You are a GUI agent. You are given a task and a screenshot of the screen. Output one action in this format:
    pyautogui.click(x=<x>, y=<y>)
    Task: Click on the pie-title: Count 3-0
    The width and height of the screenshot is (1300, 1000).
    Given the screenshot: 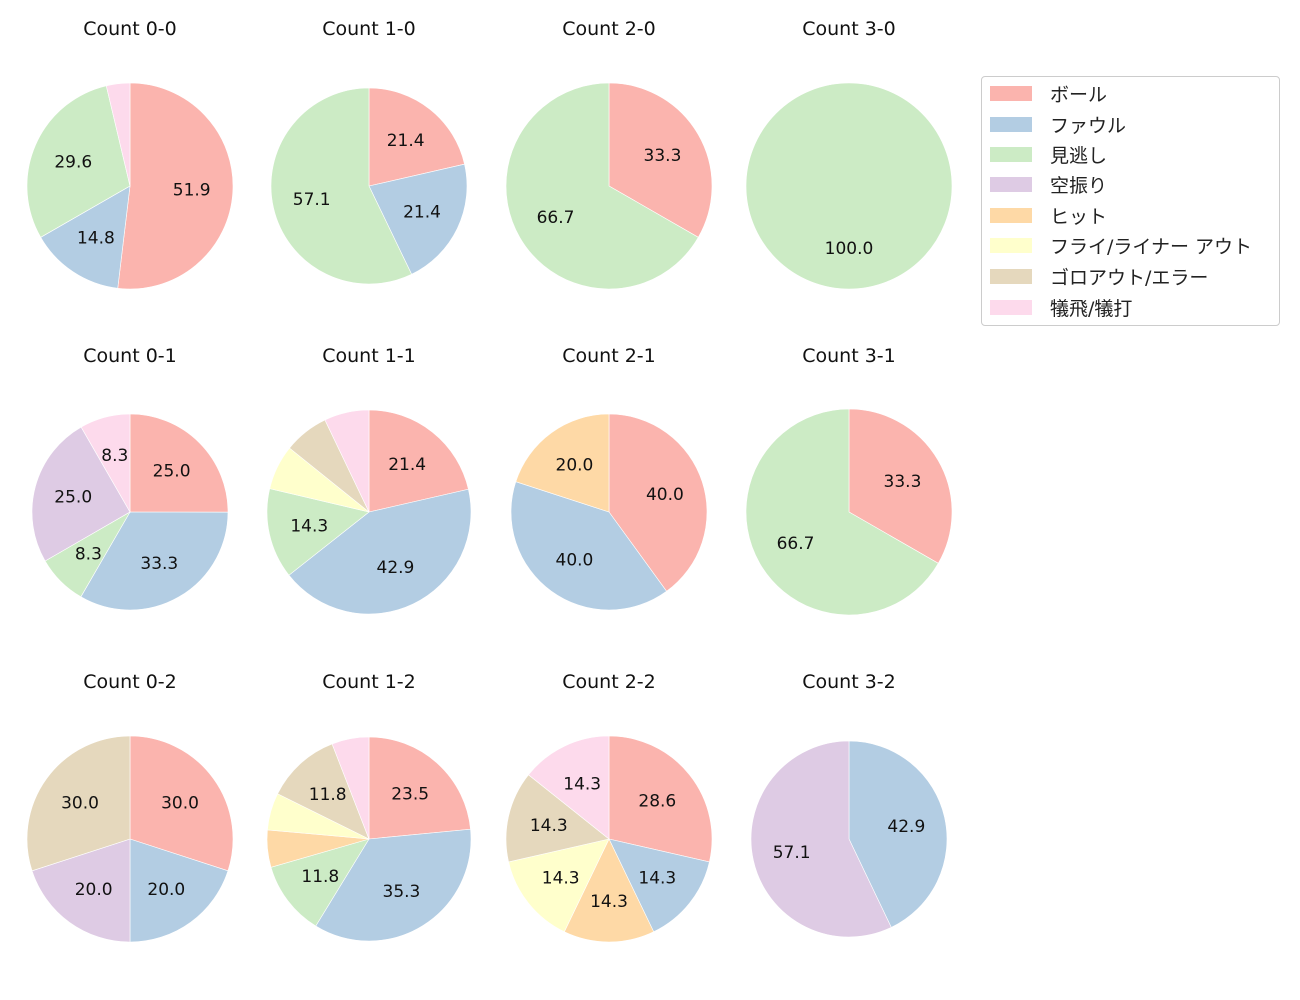 What is the action you would take?
    pyautogui.click(x=849, y=29)
    